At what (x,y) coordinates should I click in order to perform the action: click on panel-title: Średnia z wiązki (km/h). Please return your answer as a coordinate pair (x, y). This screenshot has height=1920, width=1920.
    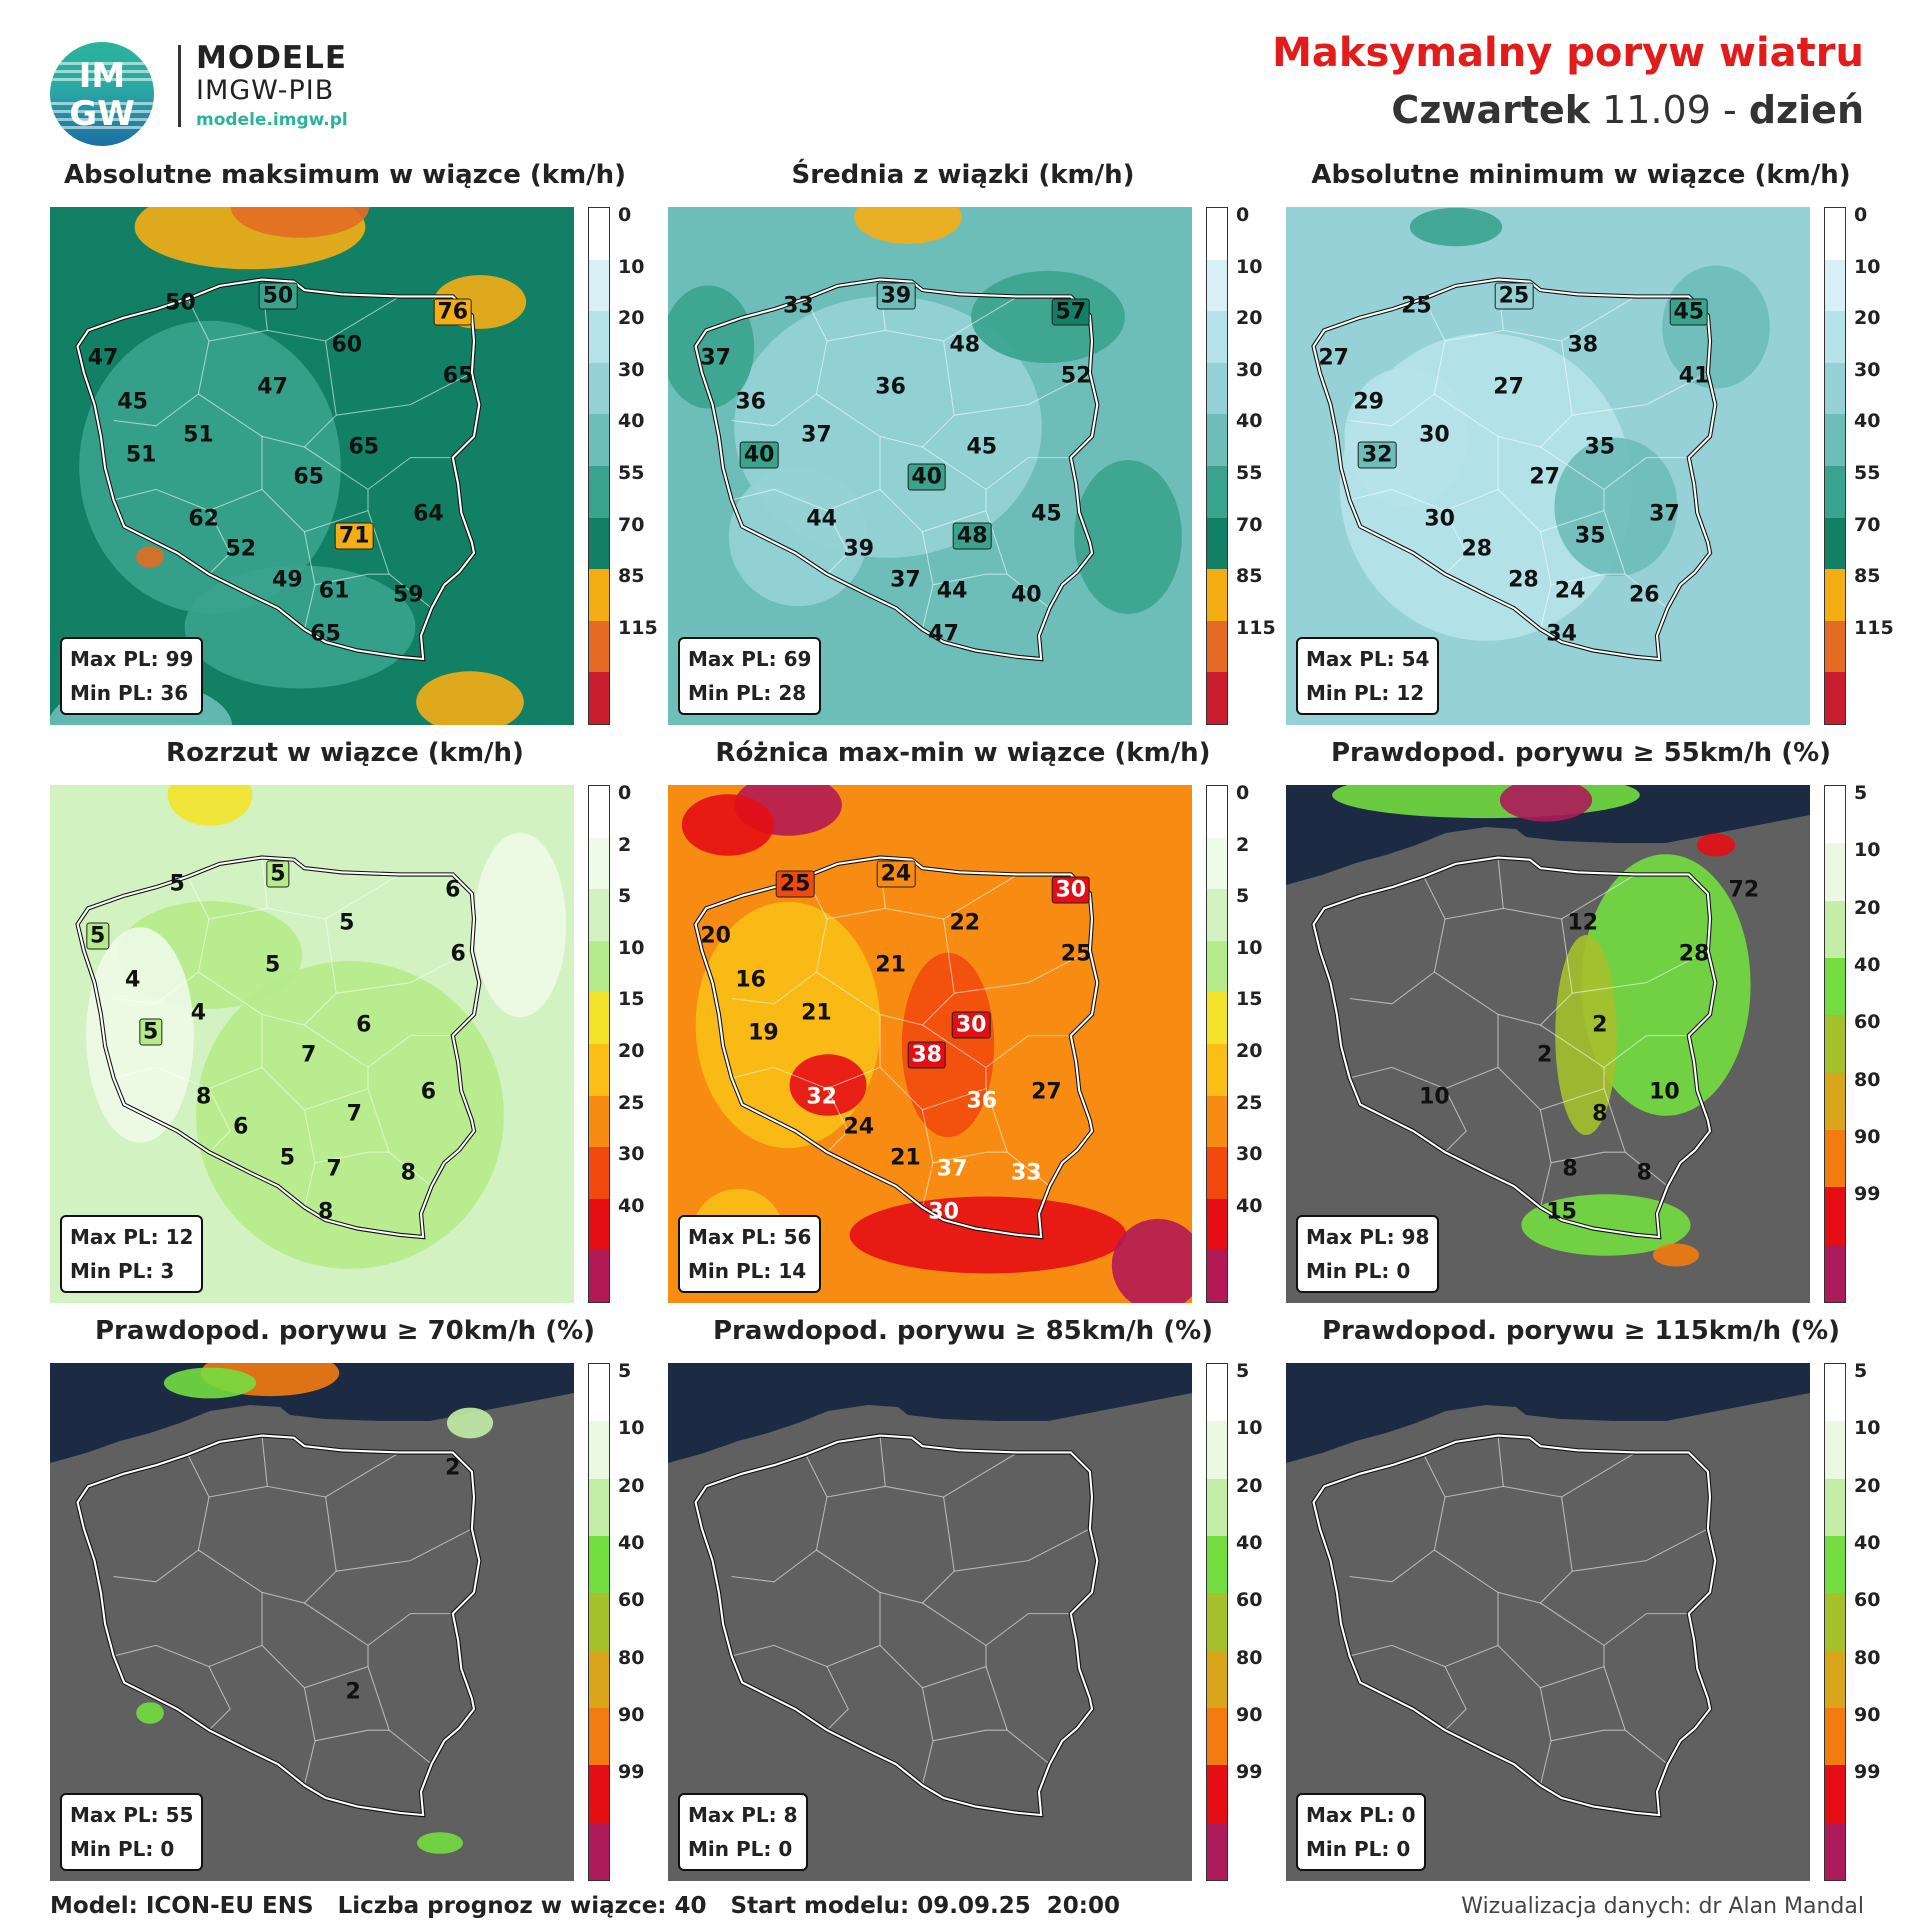
    Looking at the image, I should click on (963, 175).